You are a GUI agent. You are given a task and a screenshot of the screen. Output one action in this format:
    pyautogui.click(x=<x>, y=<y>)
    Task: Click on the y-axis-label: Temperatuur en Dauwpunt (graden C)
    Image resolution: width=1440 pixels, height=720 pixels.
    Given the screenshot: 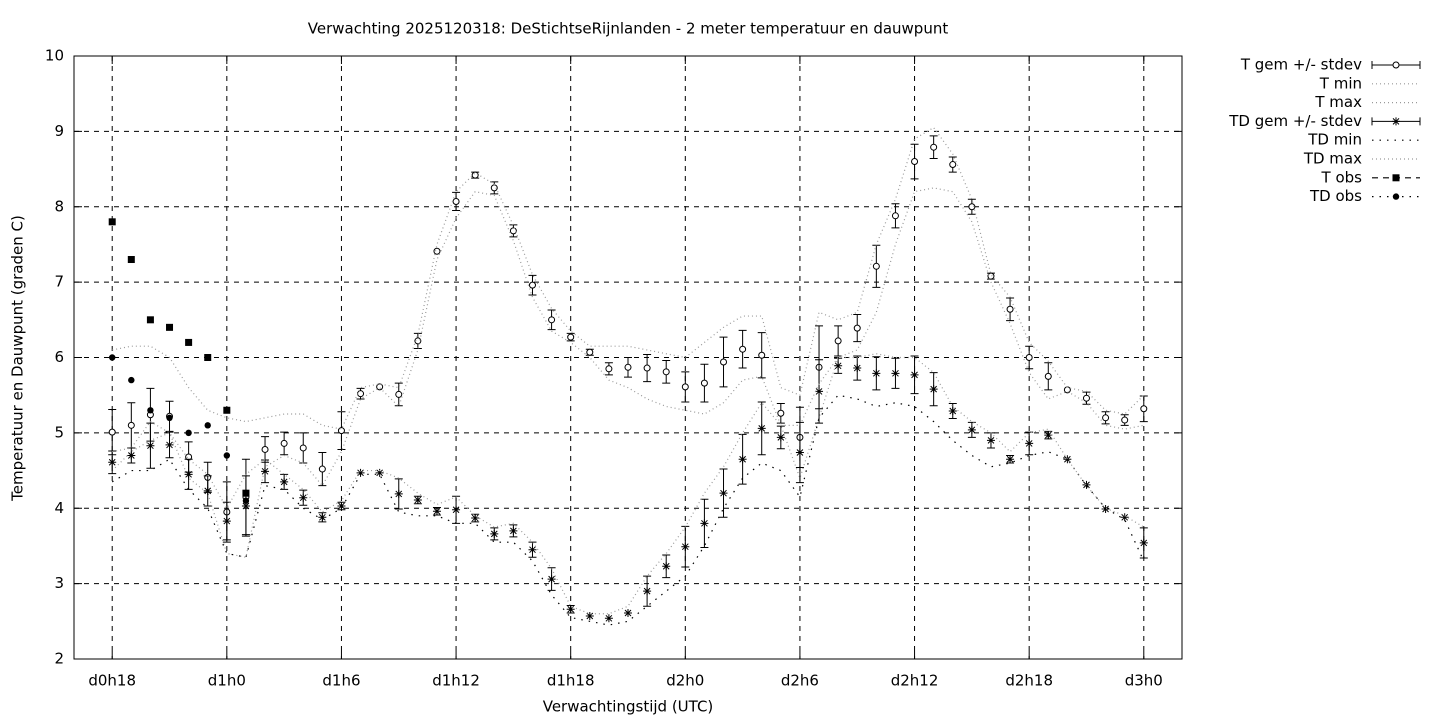 What is the action you would take?
    pyautogui.click(x=18, y=358)
    